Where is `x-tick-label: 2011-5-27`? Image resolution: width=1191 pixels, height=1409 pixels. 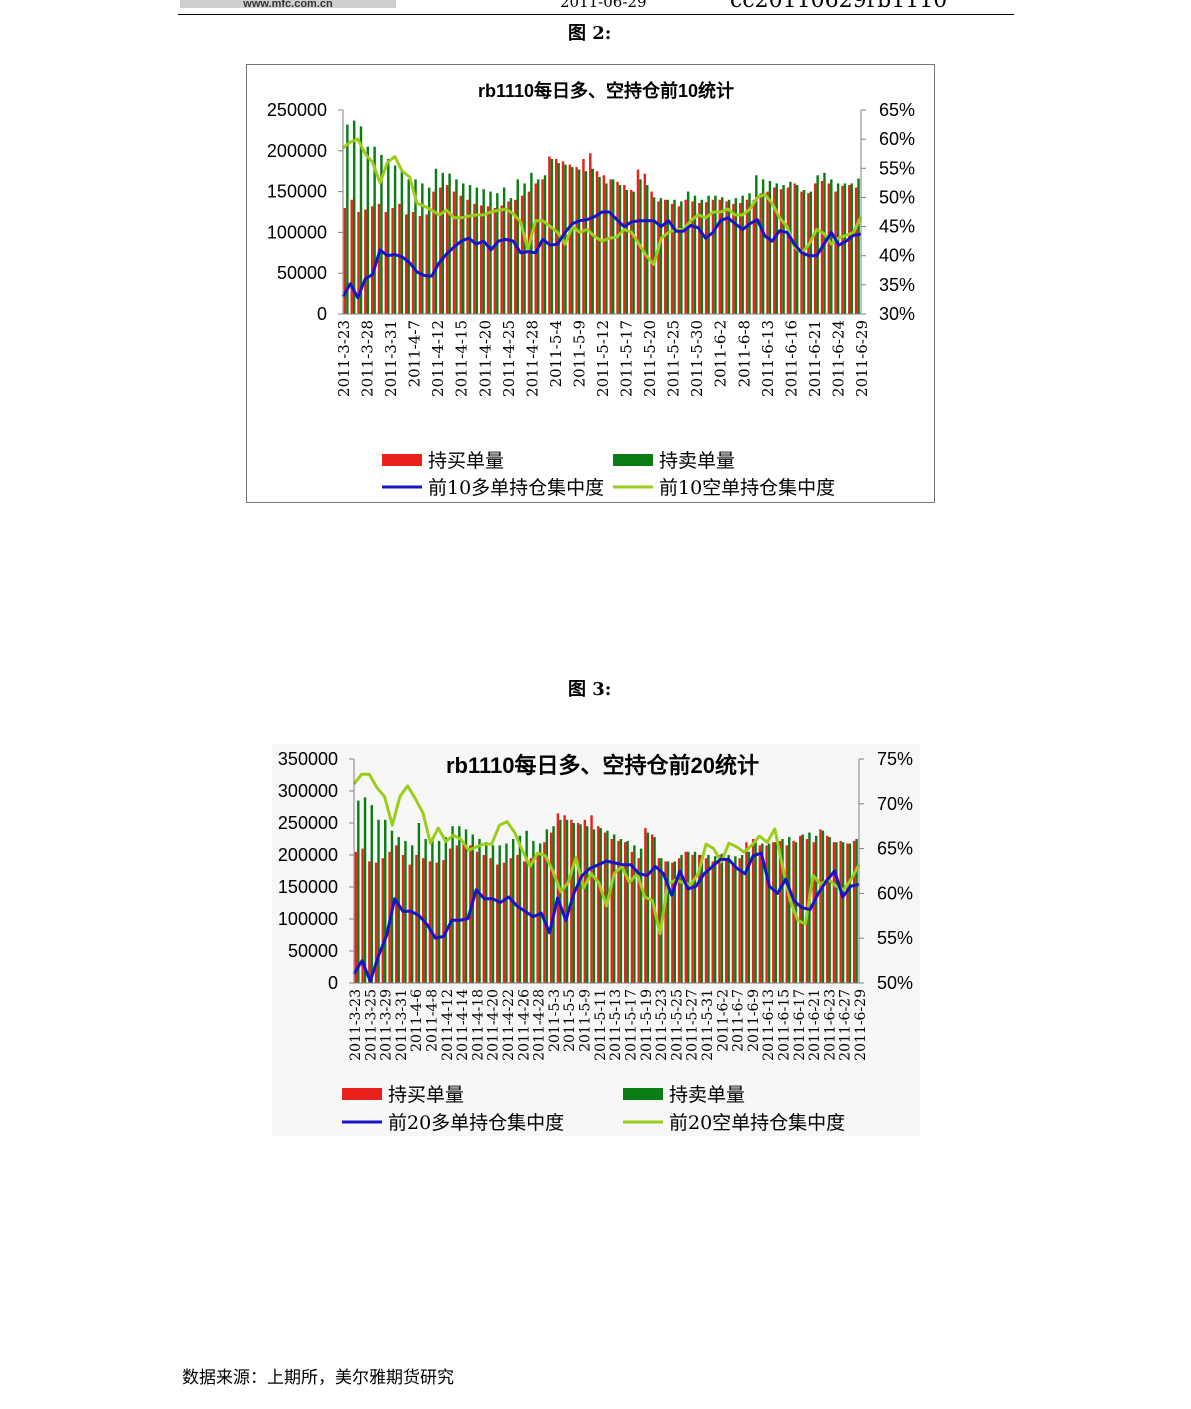
x-tick-label: 2011-5-27 is located at coordinates (693, 1025).